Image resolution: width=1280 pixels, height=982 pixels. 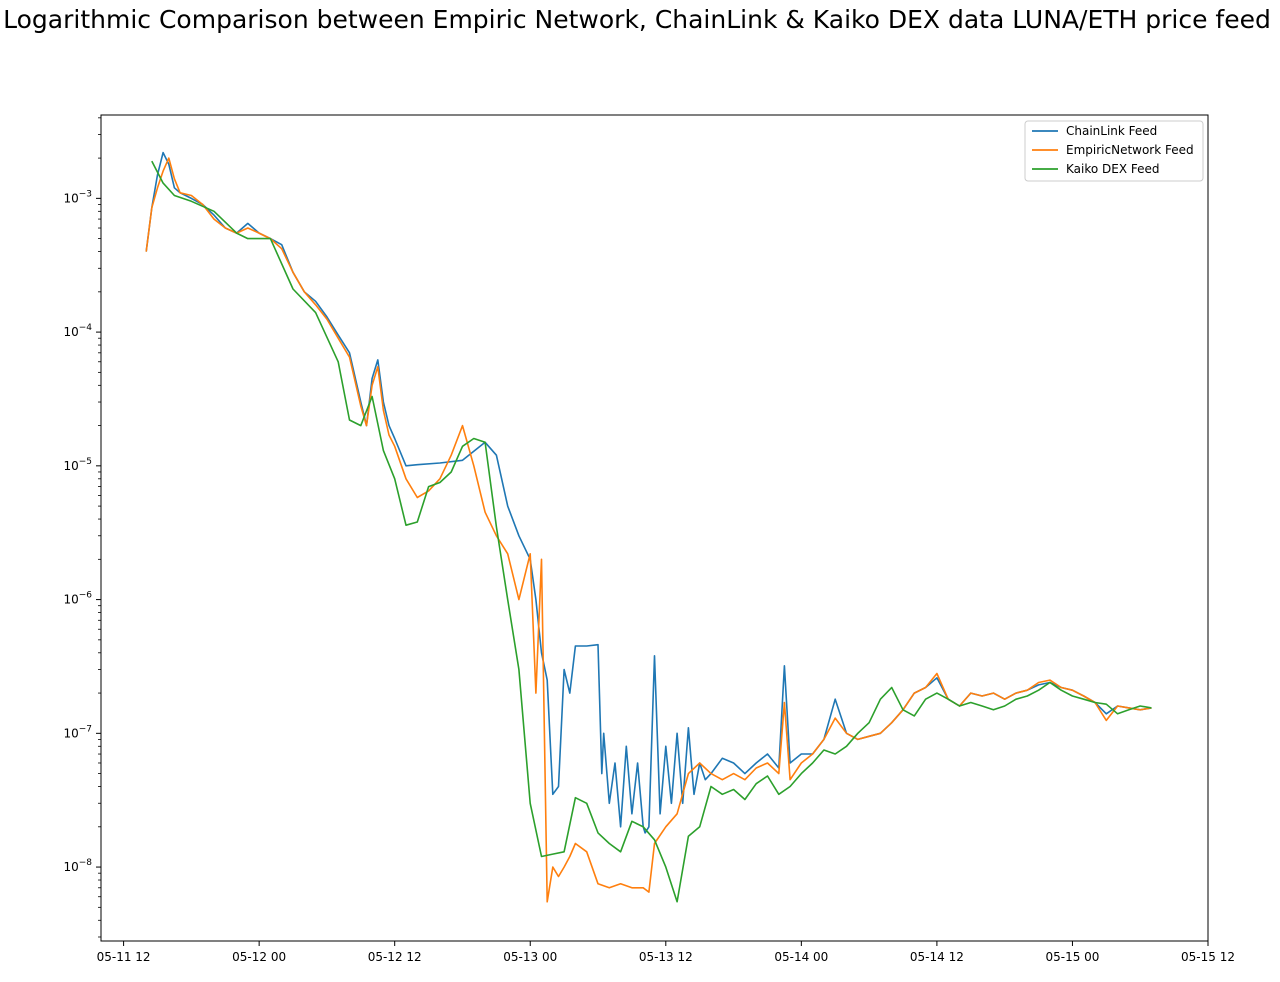 I want to click on legend-box, so click(x=1114, y=151).